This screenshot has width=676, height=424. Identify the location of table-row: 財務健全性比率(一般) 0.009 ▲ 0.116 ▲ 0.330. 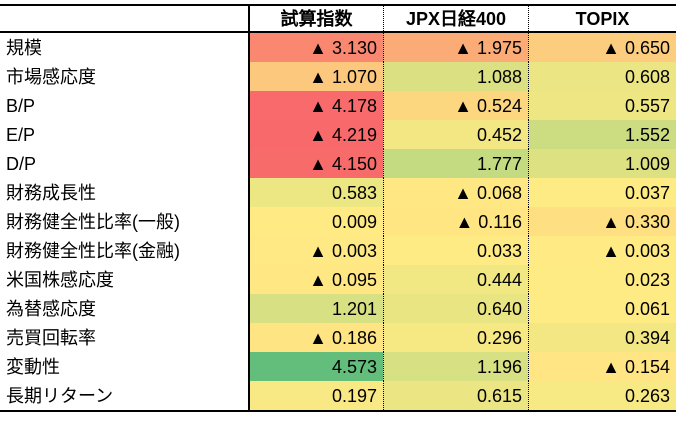
(338, 221).